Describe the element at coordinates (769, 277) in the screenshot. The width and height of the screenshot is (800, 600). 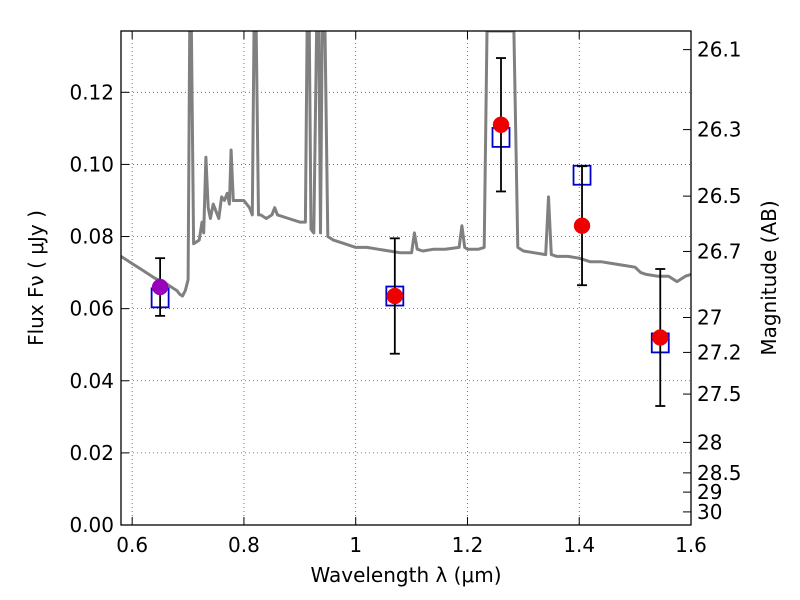
I see `y2-axis-label: Magnitude (AB)` at that location.